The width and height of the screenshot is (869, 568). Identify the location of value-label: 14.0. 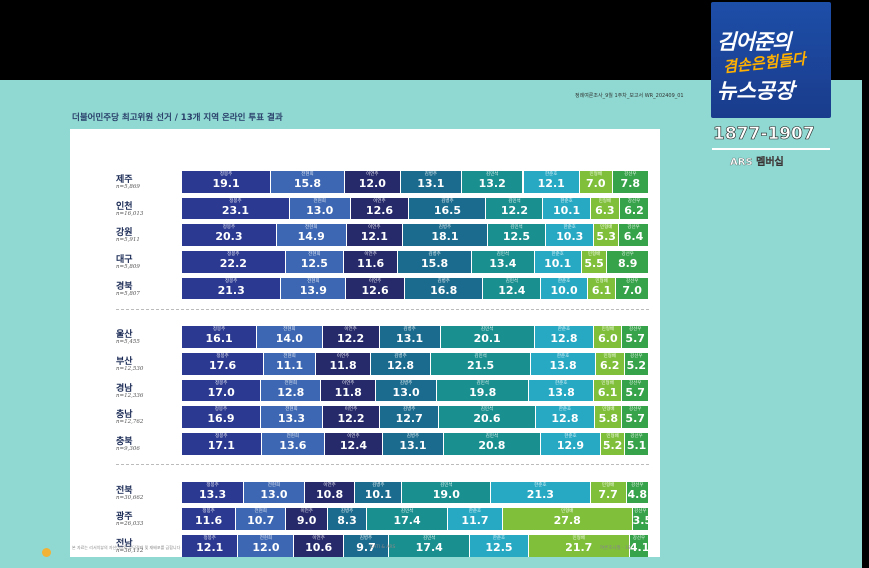
(289, 339).